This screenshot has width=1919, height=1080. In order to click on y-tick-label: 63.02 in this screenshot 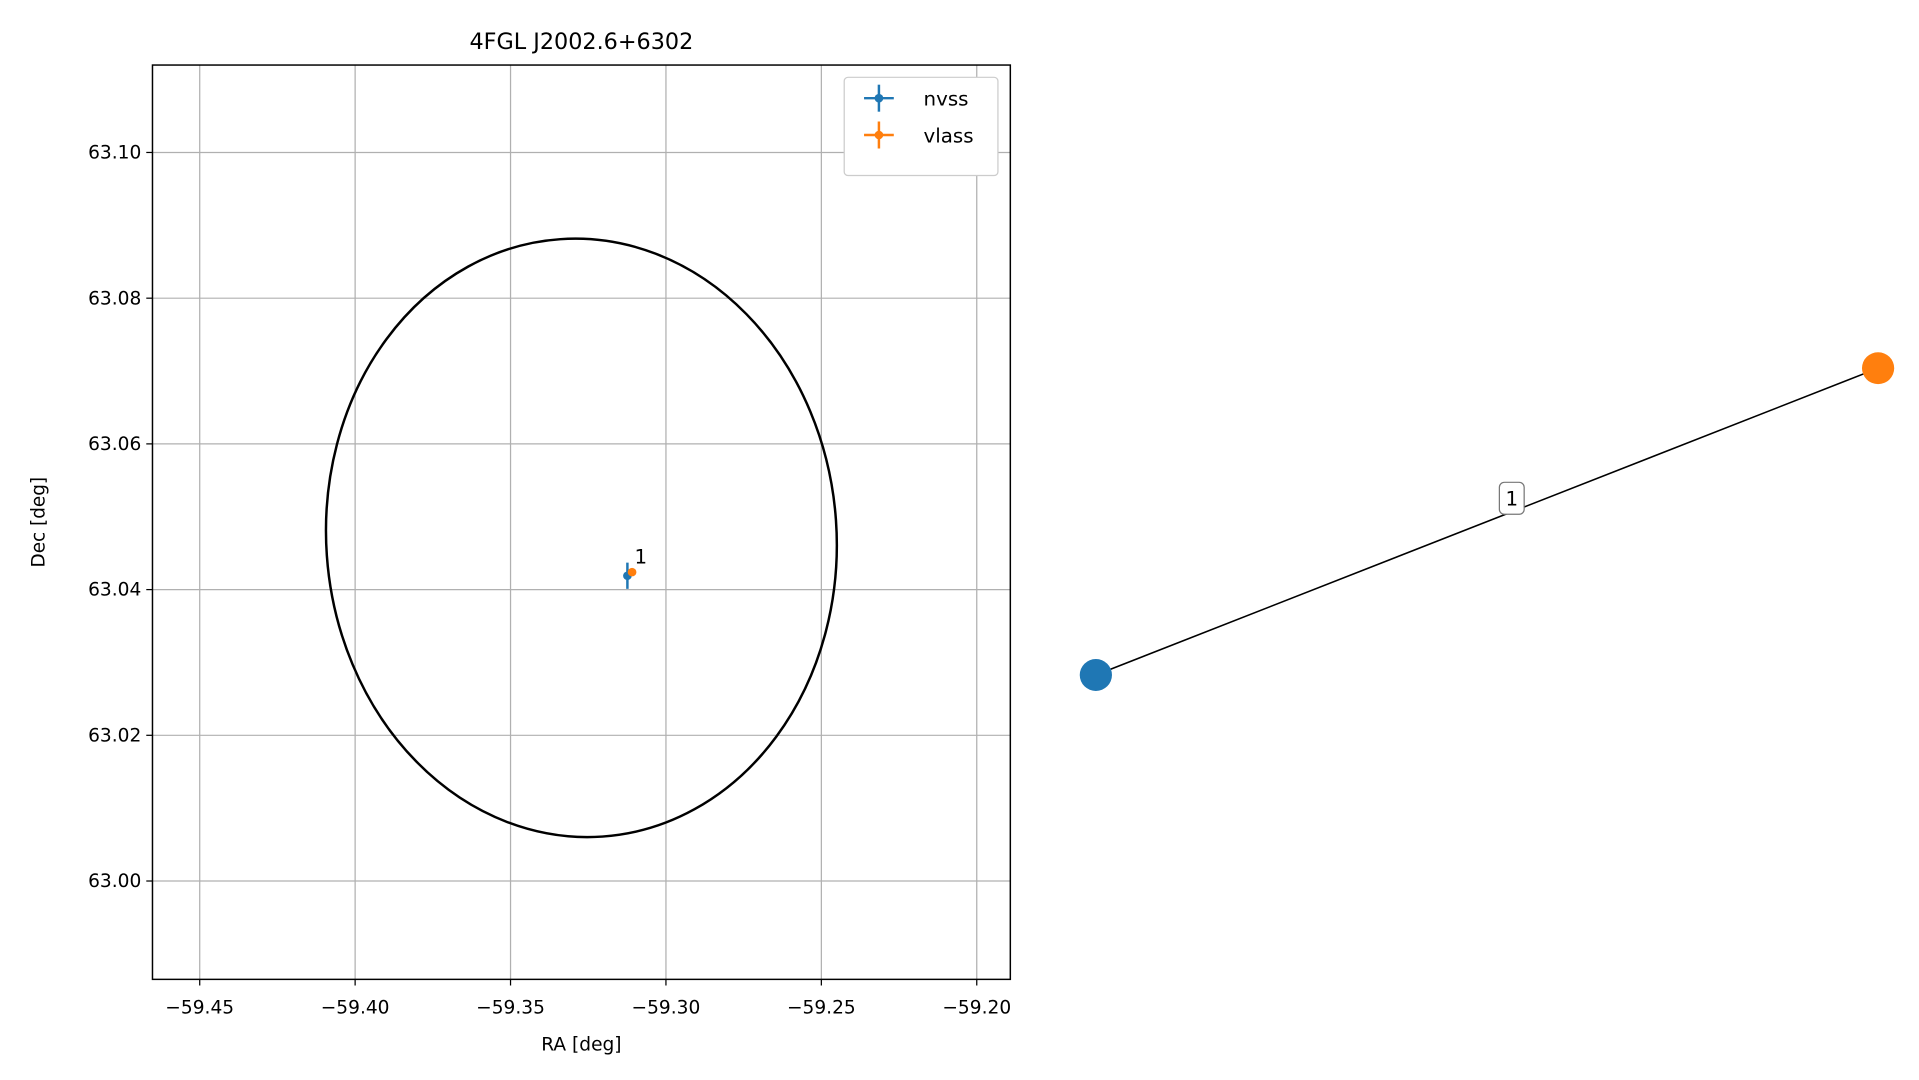, I will do `click(114, 736)`.